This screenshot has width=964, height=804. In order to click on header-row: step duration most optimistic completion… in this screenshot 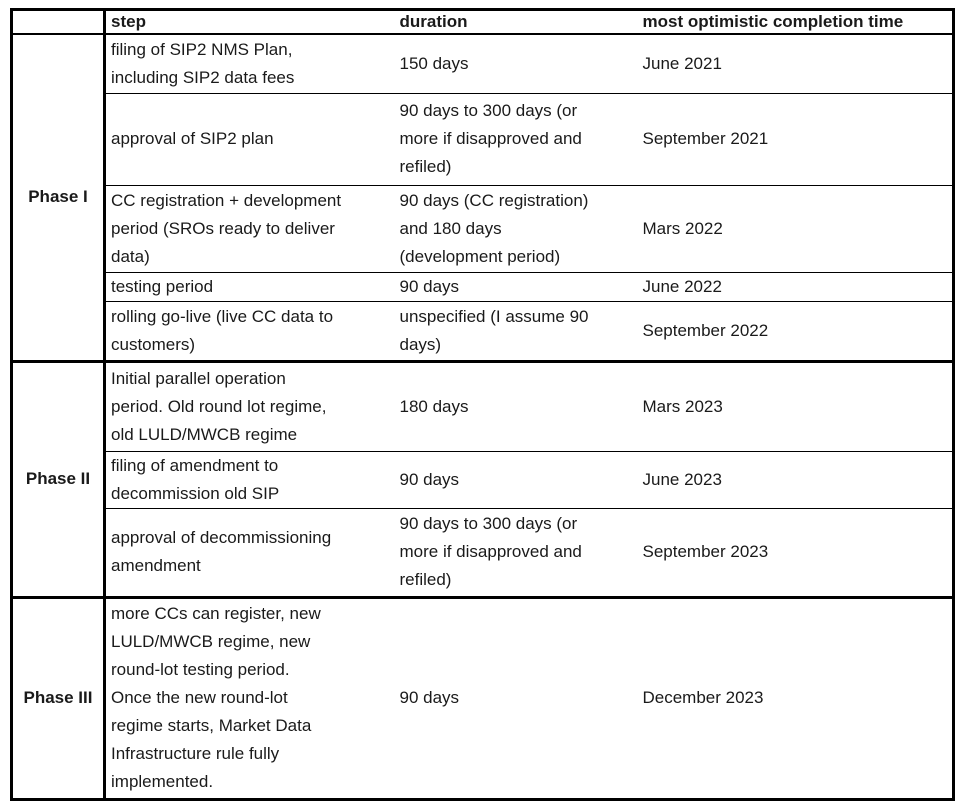, I will do `click(482, 22)`.